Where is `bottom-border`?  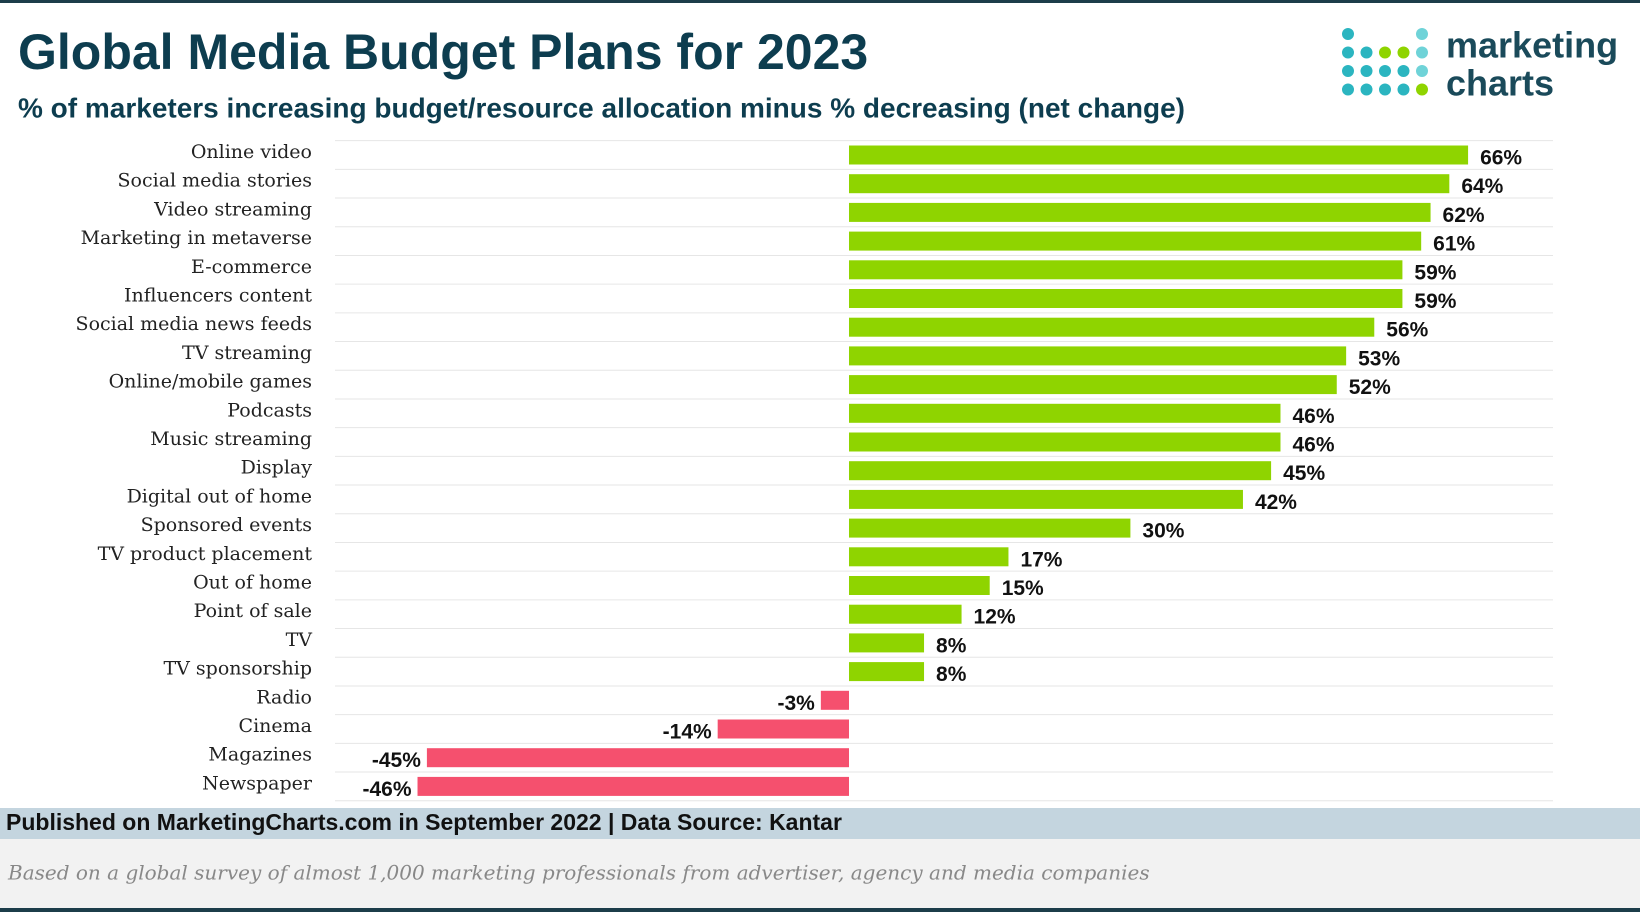
bottom-border is located at coordinates (820, 910).